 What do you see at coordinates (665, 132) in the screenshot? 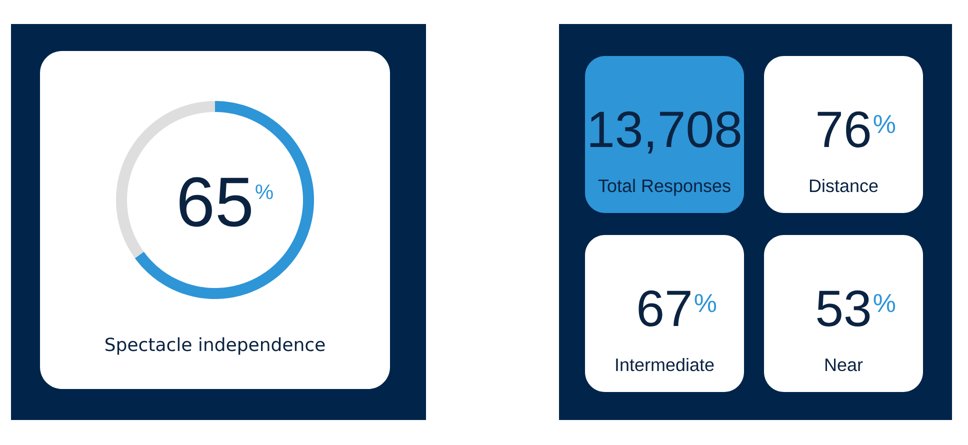
I see `text: 13,708` at bounding box center [665, 132].